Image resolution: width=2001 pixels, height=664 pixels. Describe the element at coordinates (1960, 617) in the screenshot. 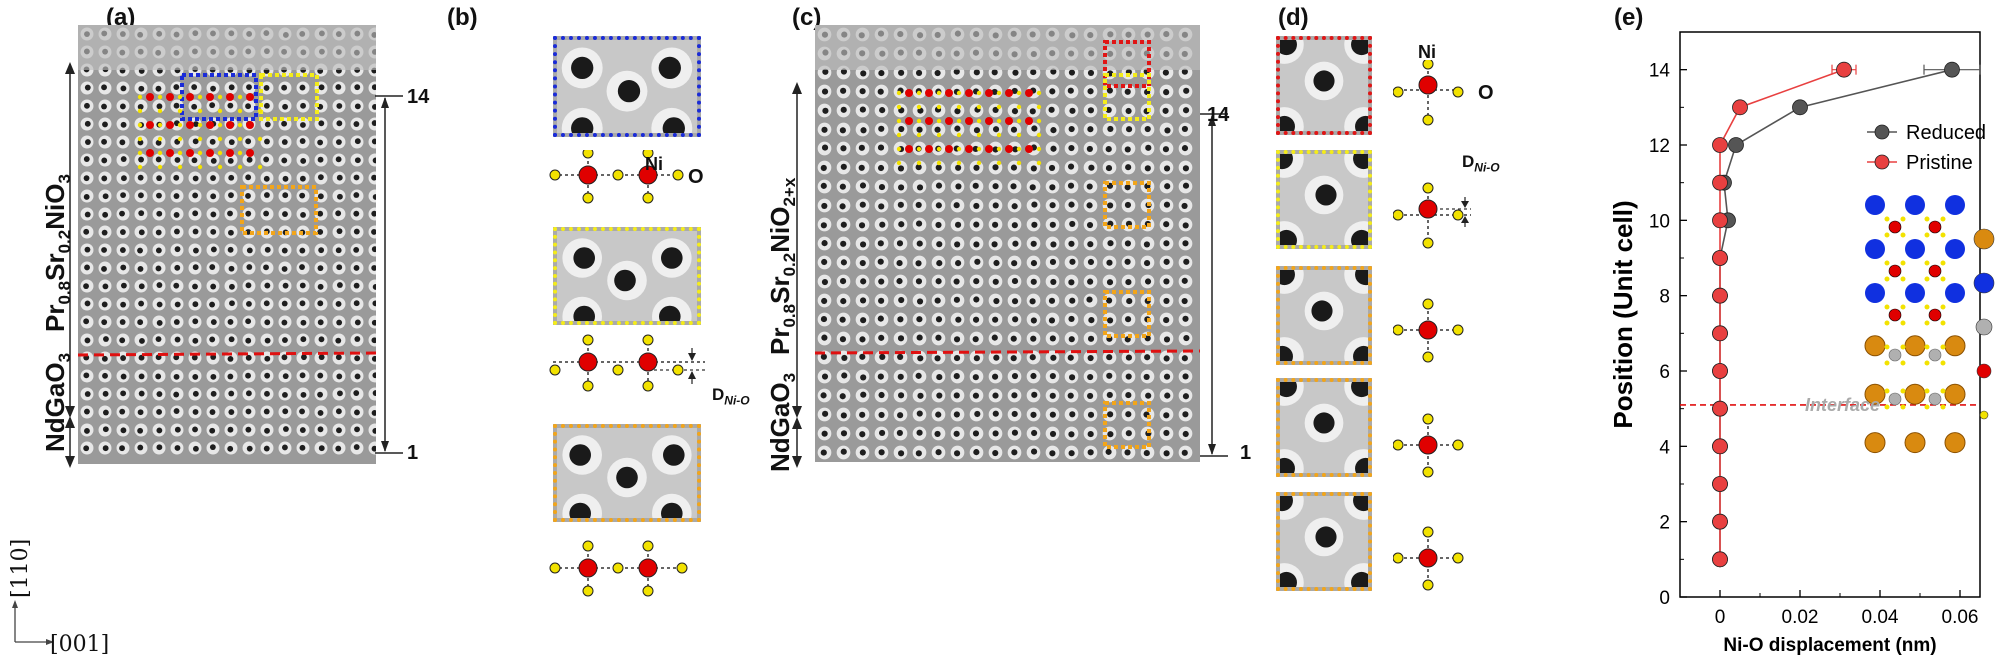

I see `x-tick-label: 0.06` at that location.